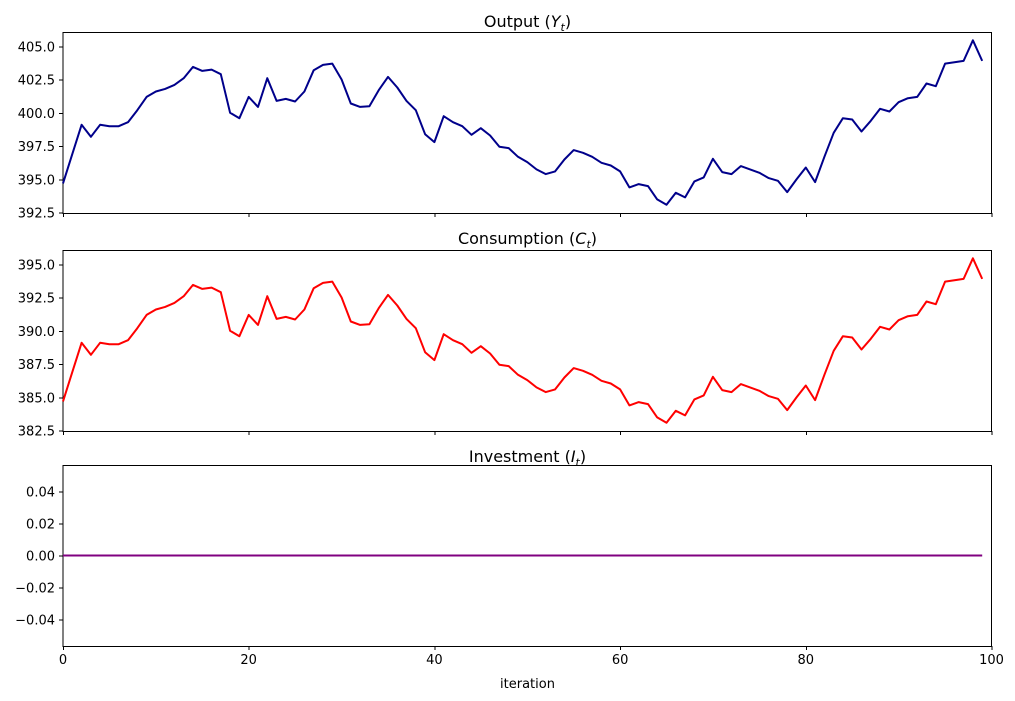  What do you see at coordinates (527, 684) in the screenshot?
I see `x-axis-label: iteration` at bounding box center [527, 684].